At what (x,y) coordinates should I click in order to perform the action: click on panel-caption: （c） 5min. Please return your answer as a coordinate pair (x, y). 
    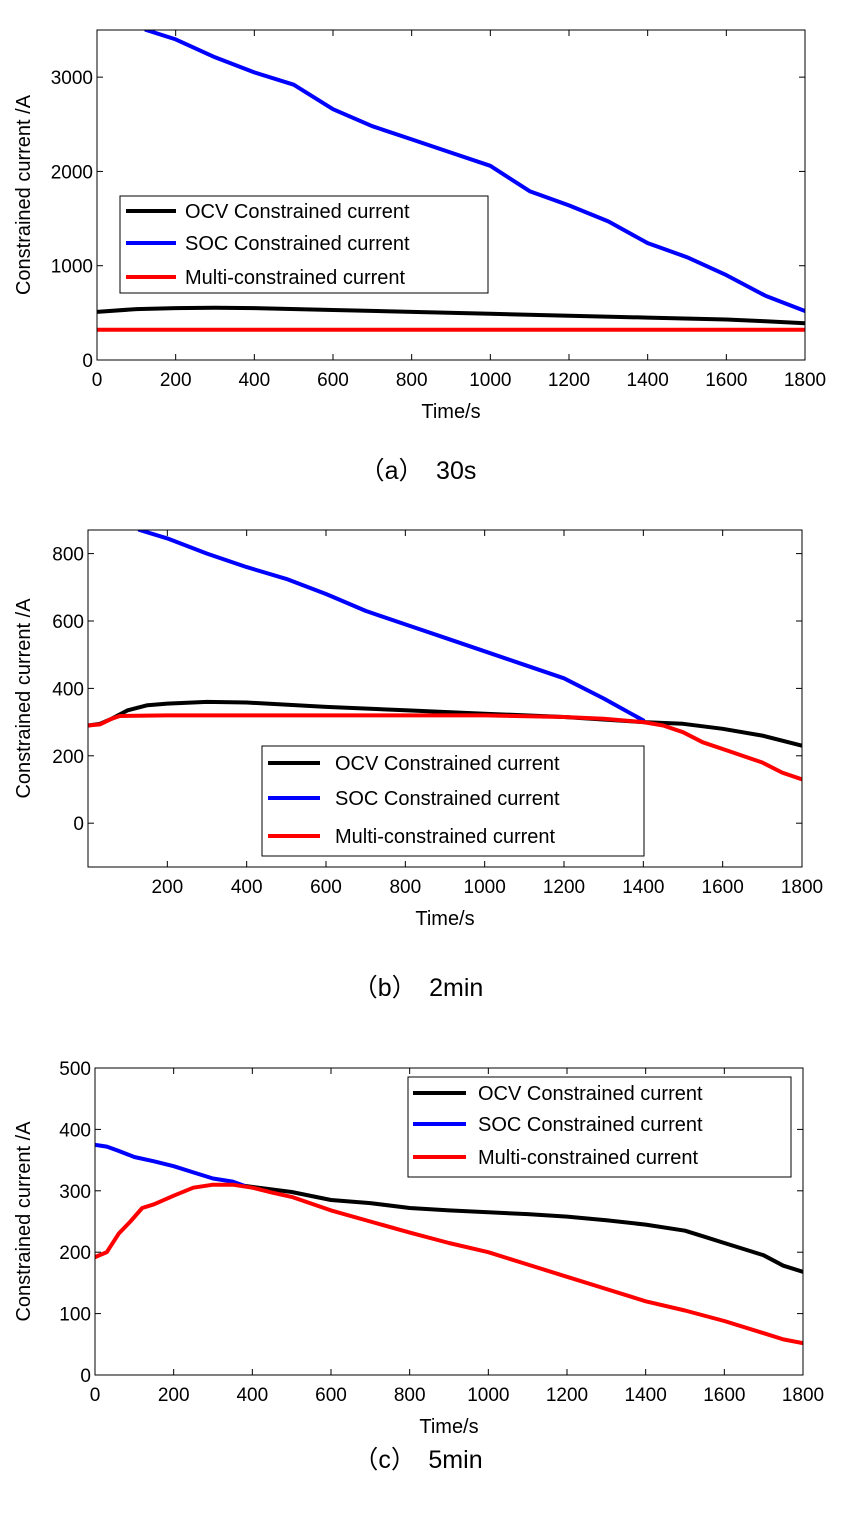
    Looking at the image, I should click on (417, 1460).